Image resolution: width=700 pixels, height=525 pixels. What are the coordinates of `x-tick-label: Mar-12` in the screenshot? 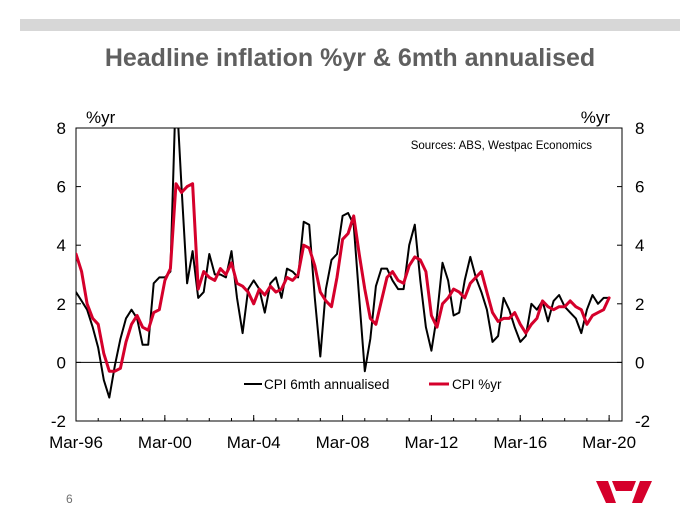 It's located at (431, 442).